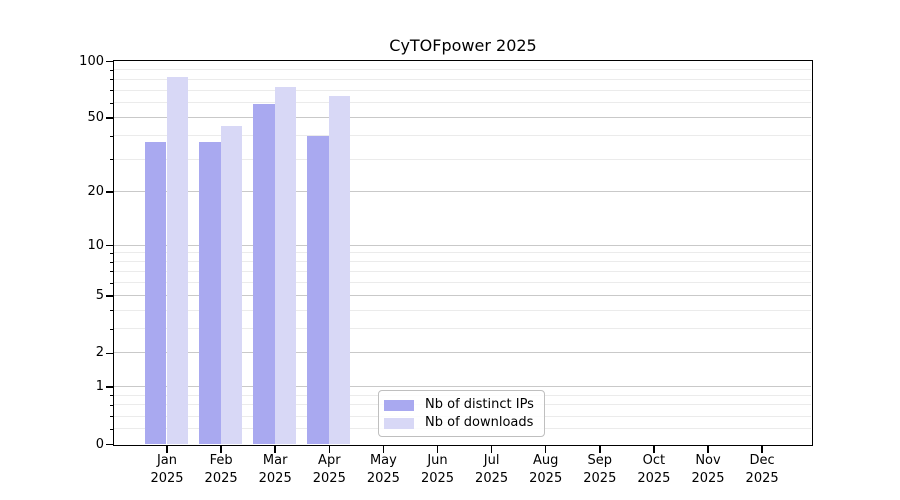 The width and height of the screenshot is (900, 500). What do you see at coordinates (318, 289) in the screenshot?
I see `bar-apr-distinct-ips` at bounding box center [318, 289].